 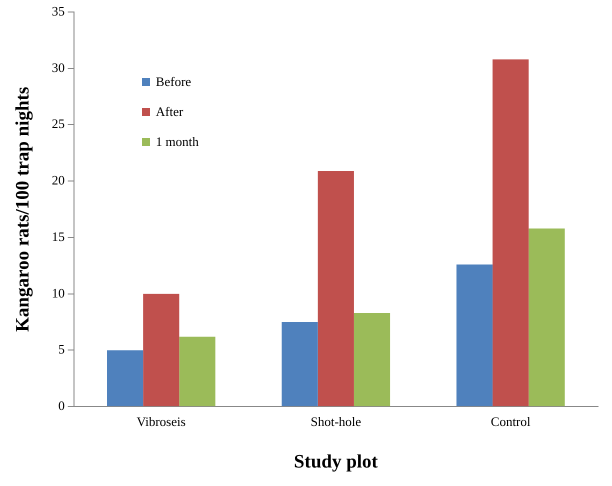 I want to click on x-axis-title: Study plot, so click(x=336, y=462).